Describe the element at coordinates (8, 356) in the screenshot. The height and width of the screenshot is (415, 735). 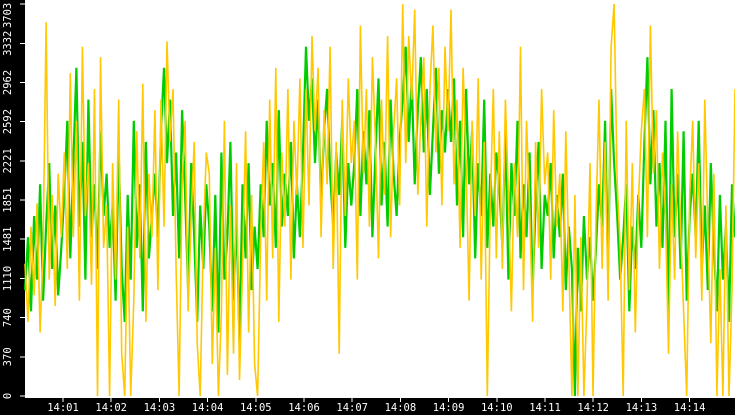
I see `y-tick-label: 370` at that location.